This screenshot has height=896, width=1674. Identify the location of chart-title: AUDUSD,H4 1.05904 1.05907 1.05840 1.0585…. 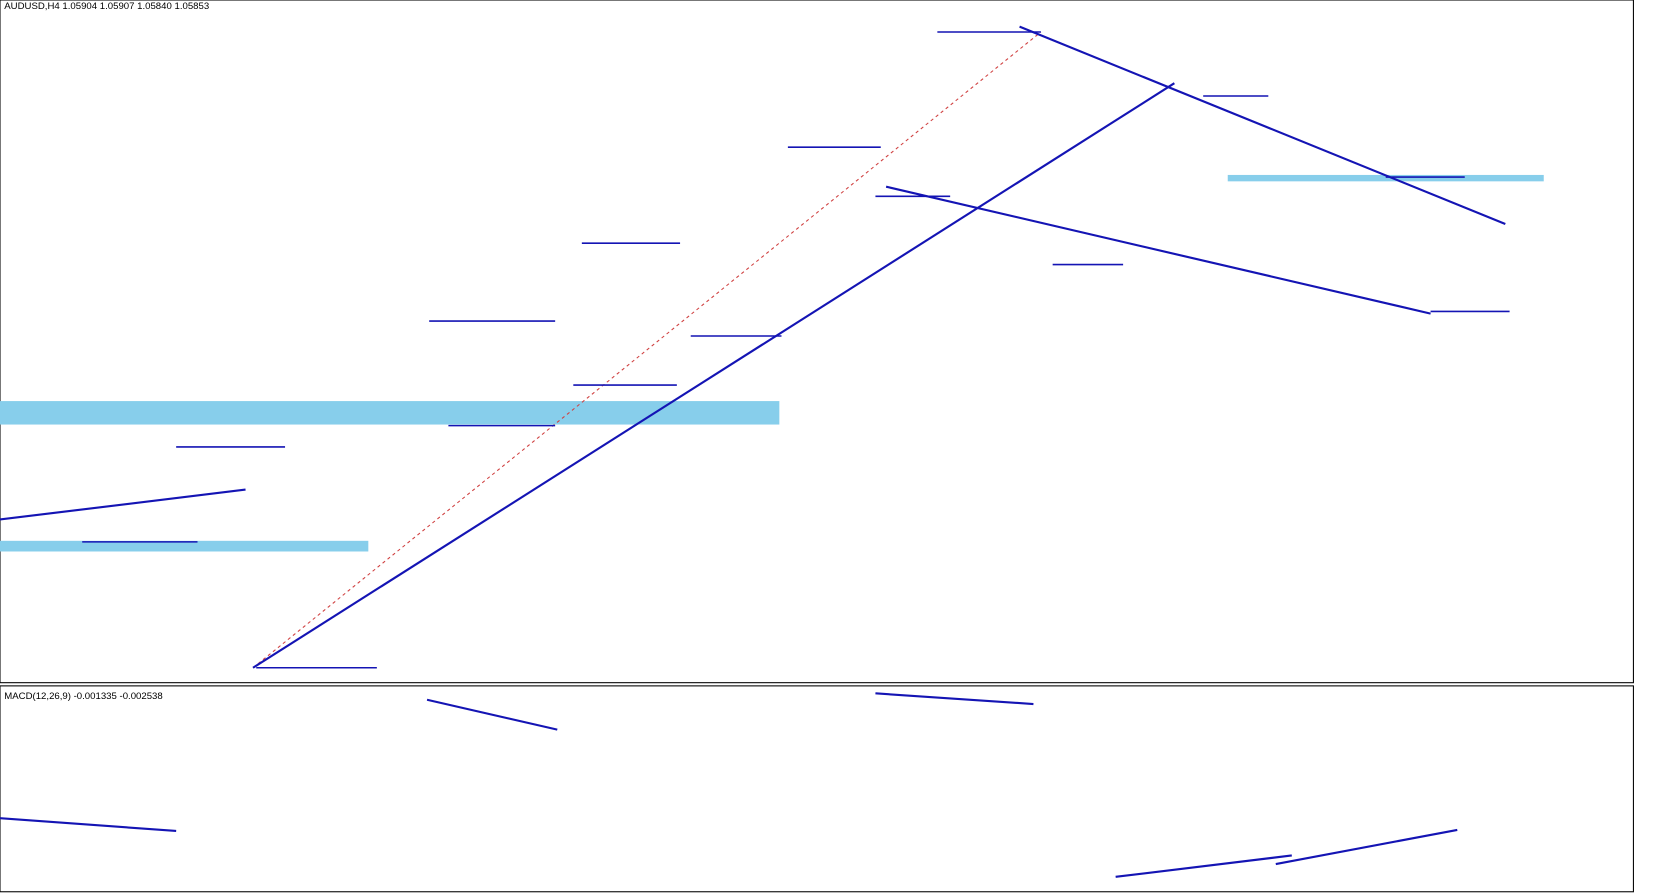
(106, 6).